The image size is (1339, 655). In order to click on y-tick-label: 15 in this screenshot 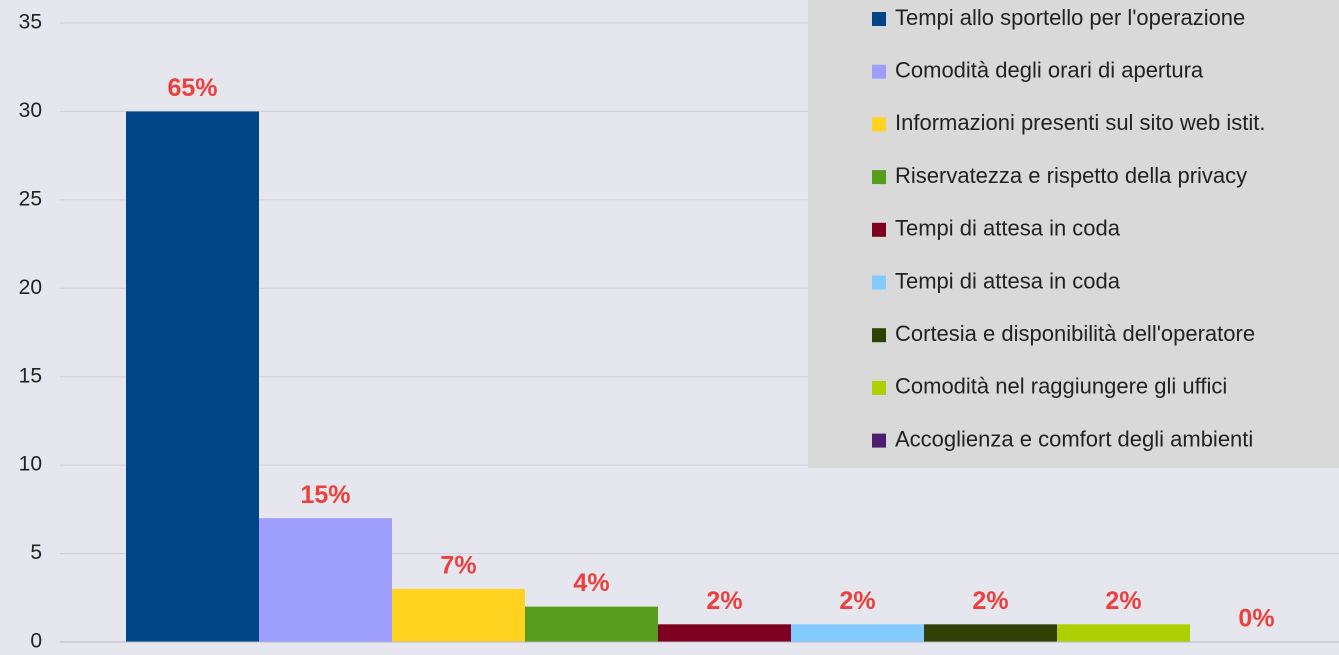, I will do `click(30, 375)`.